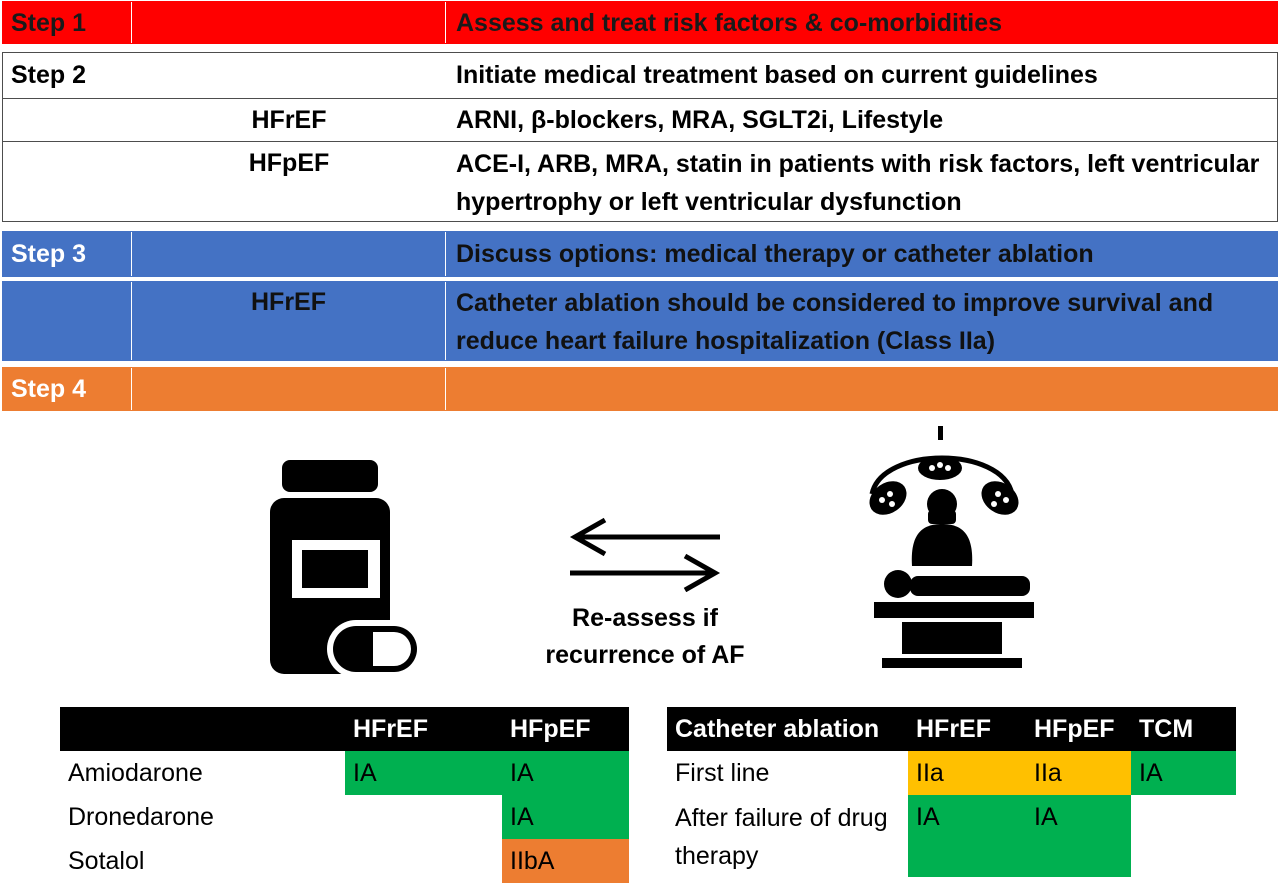 The image size is (1280, 886). What do you see at coordinates (344, 861) in the screenshot?
I see `table-row: Sotalol IIbA` at bounding box center [344, 861].